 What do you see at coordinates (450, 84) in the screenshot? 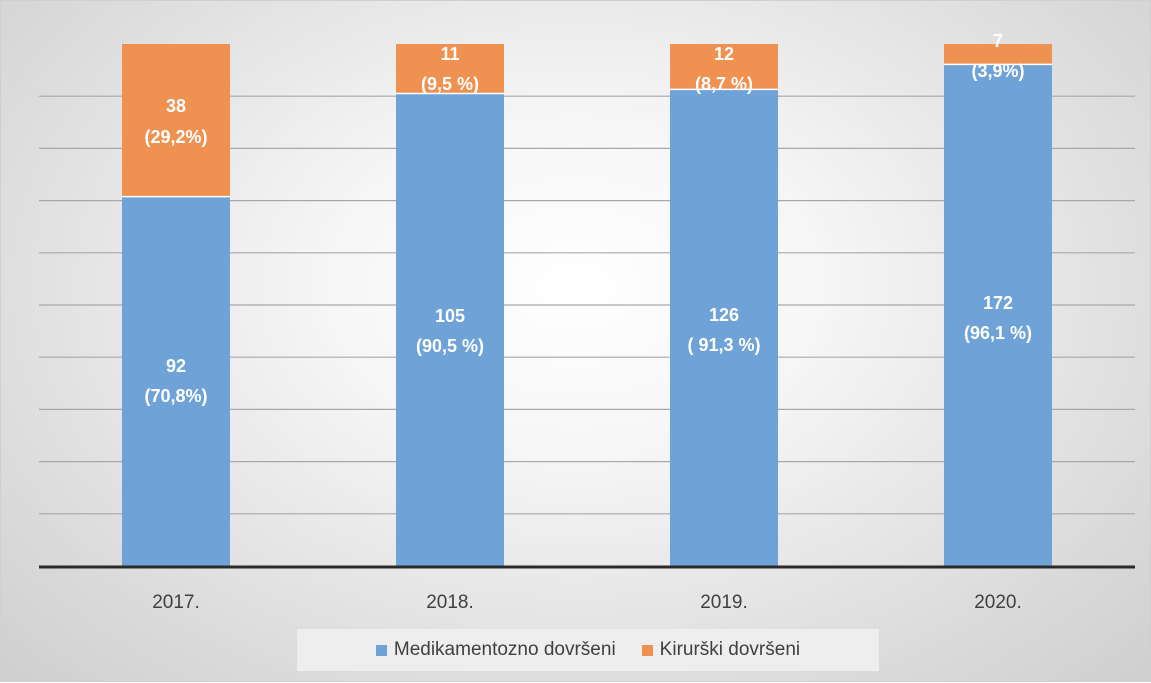
I see `data-label-kirurski-1-percent: (9,5 %)` at bounding box center [450, 84].